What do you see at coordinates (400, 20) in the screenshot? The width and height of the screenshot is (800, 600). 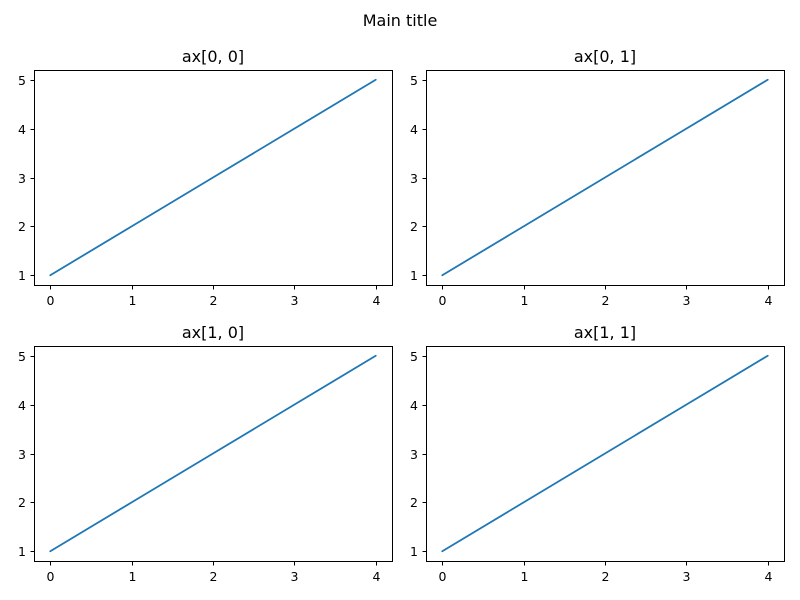 I see `figure-suptitle: Main title` at bounding box center [400, 20].